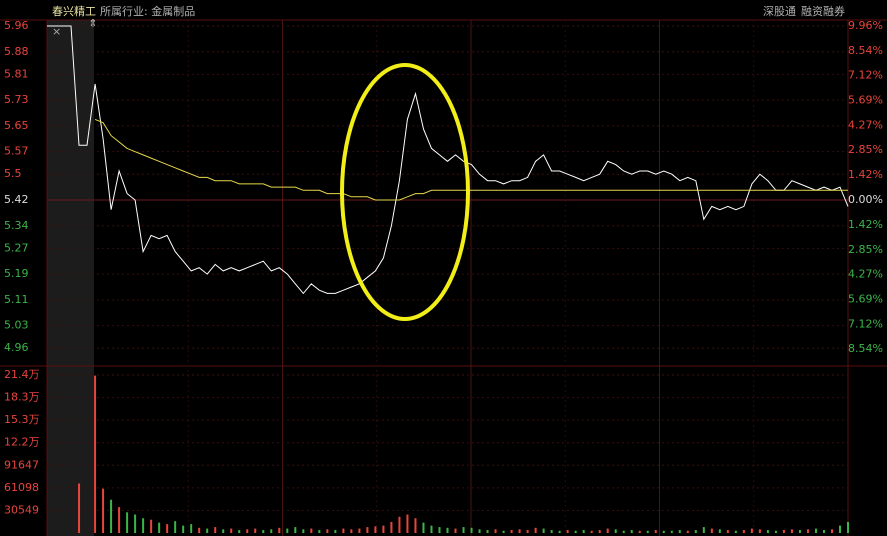  I want to click on y-tick-label: 5.03, so click(16, 325).